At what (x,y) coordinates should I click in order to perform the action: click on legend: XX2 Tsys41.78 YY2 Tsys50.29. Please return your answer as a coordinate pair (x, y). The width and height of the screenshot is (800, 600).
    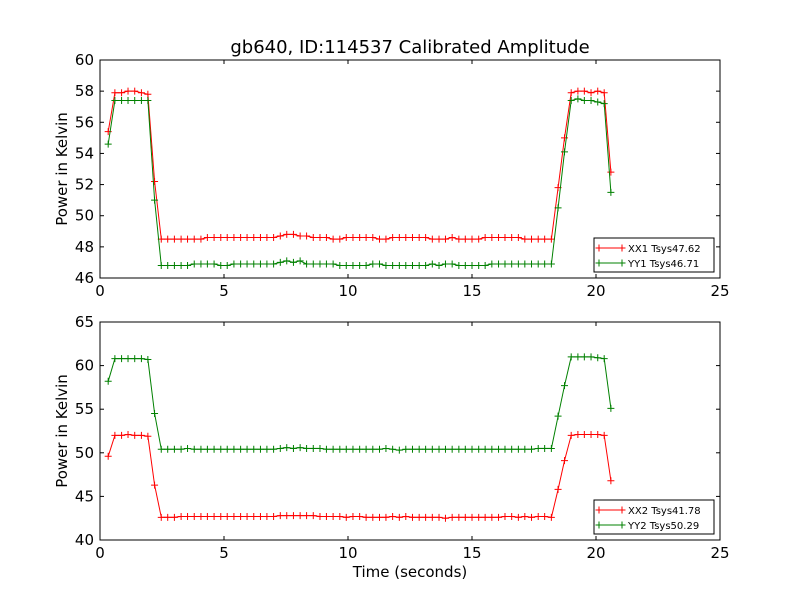
    Looking at the image, I should click on (654, 517).